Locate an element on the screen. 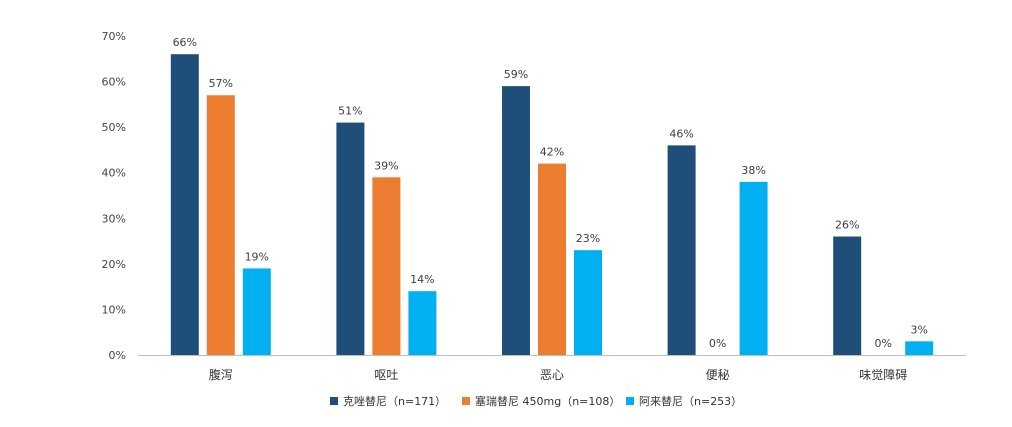 The width and height of the screenshot is (1012, 427). data-label: 39% is located at coordinates (386, 165).